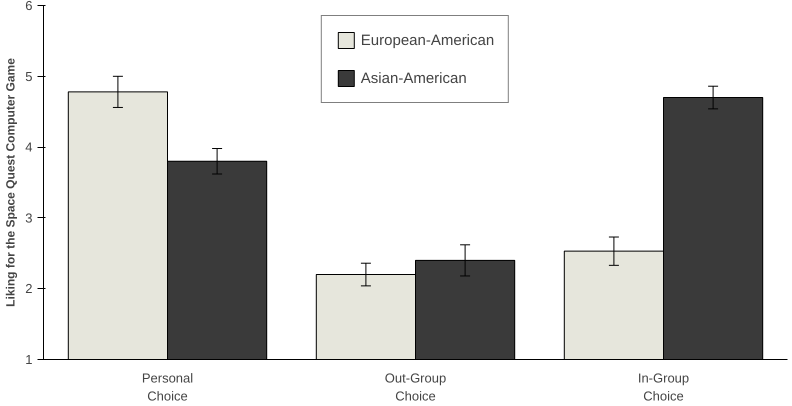  Describe the element at coordinates (29, 359) in the screenshot. I see `y-tick-label: 1` at that location.